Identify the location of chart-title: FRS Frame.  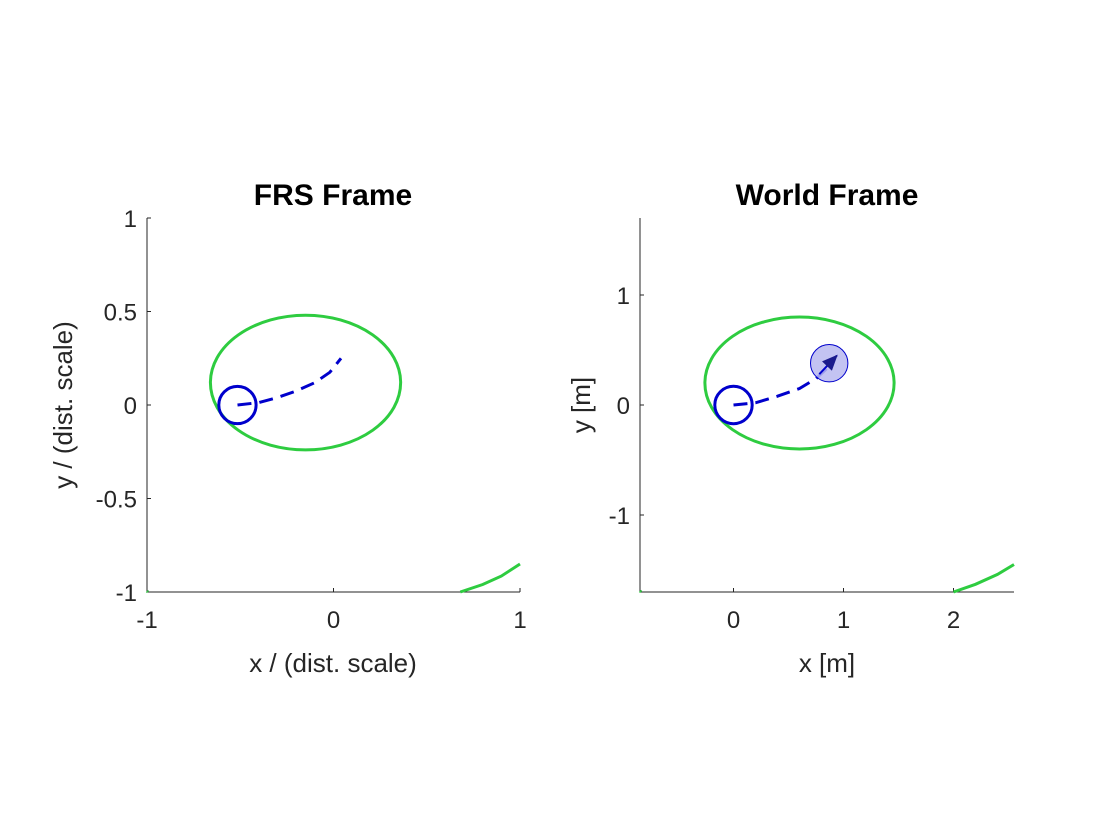
(333, 195).